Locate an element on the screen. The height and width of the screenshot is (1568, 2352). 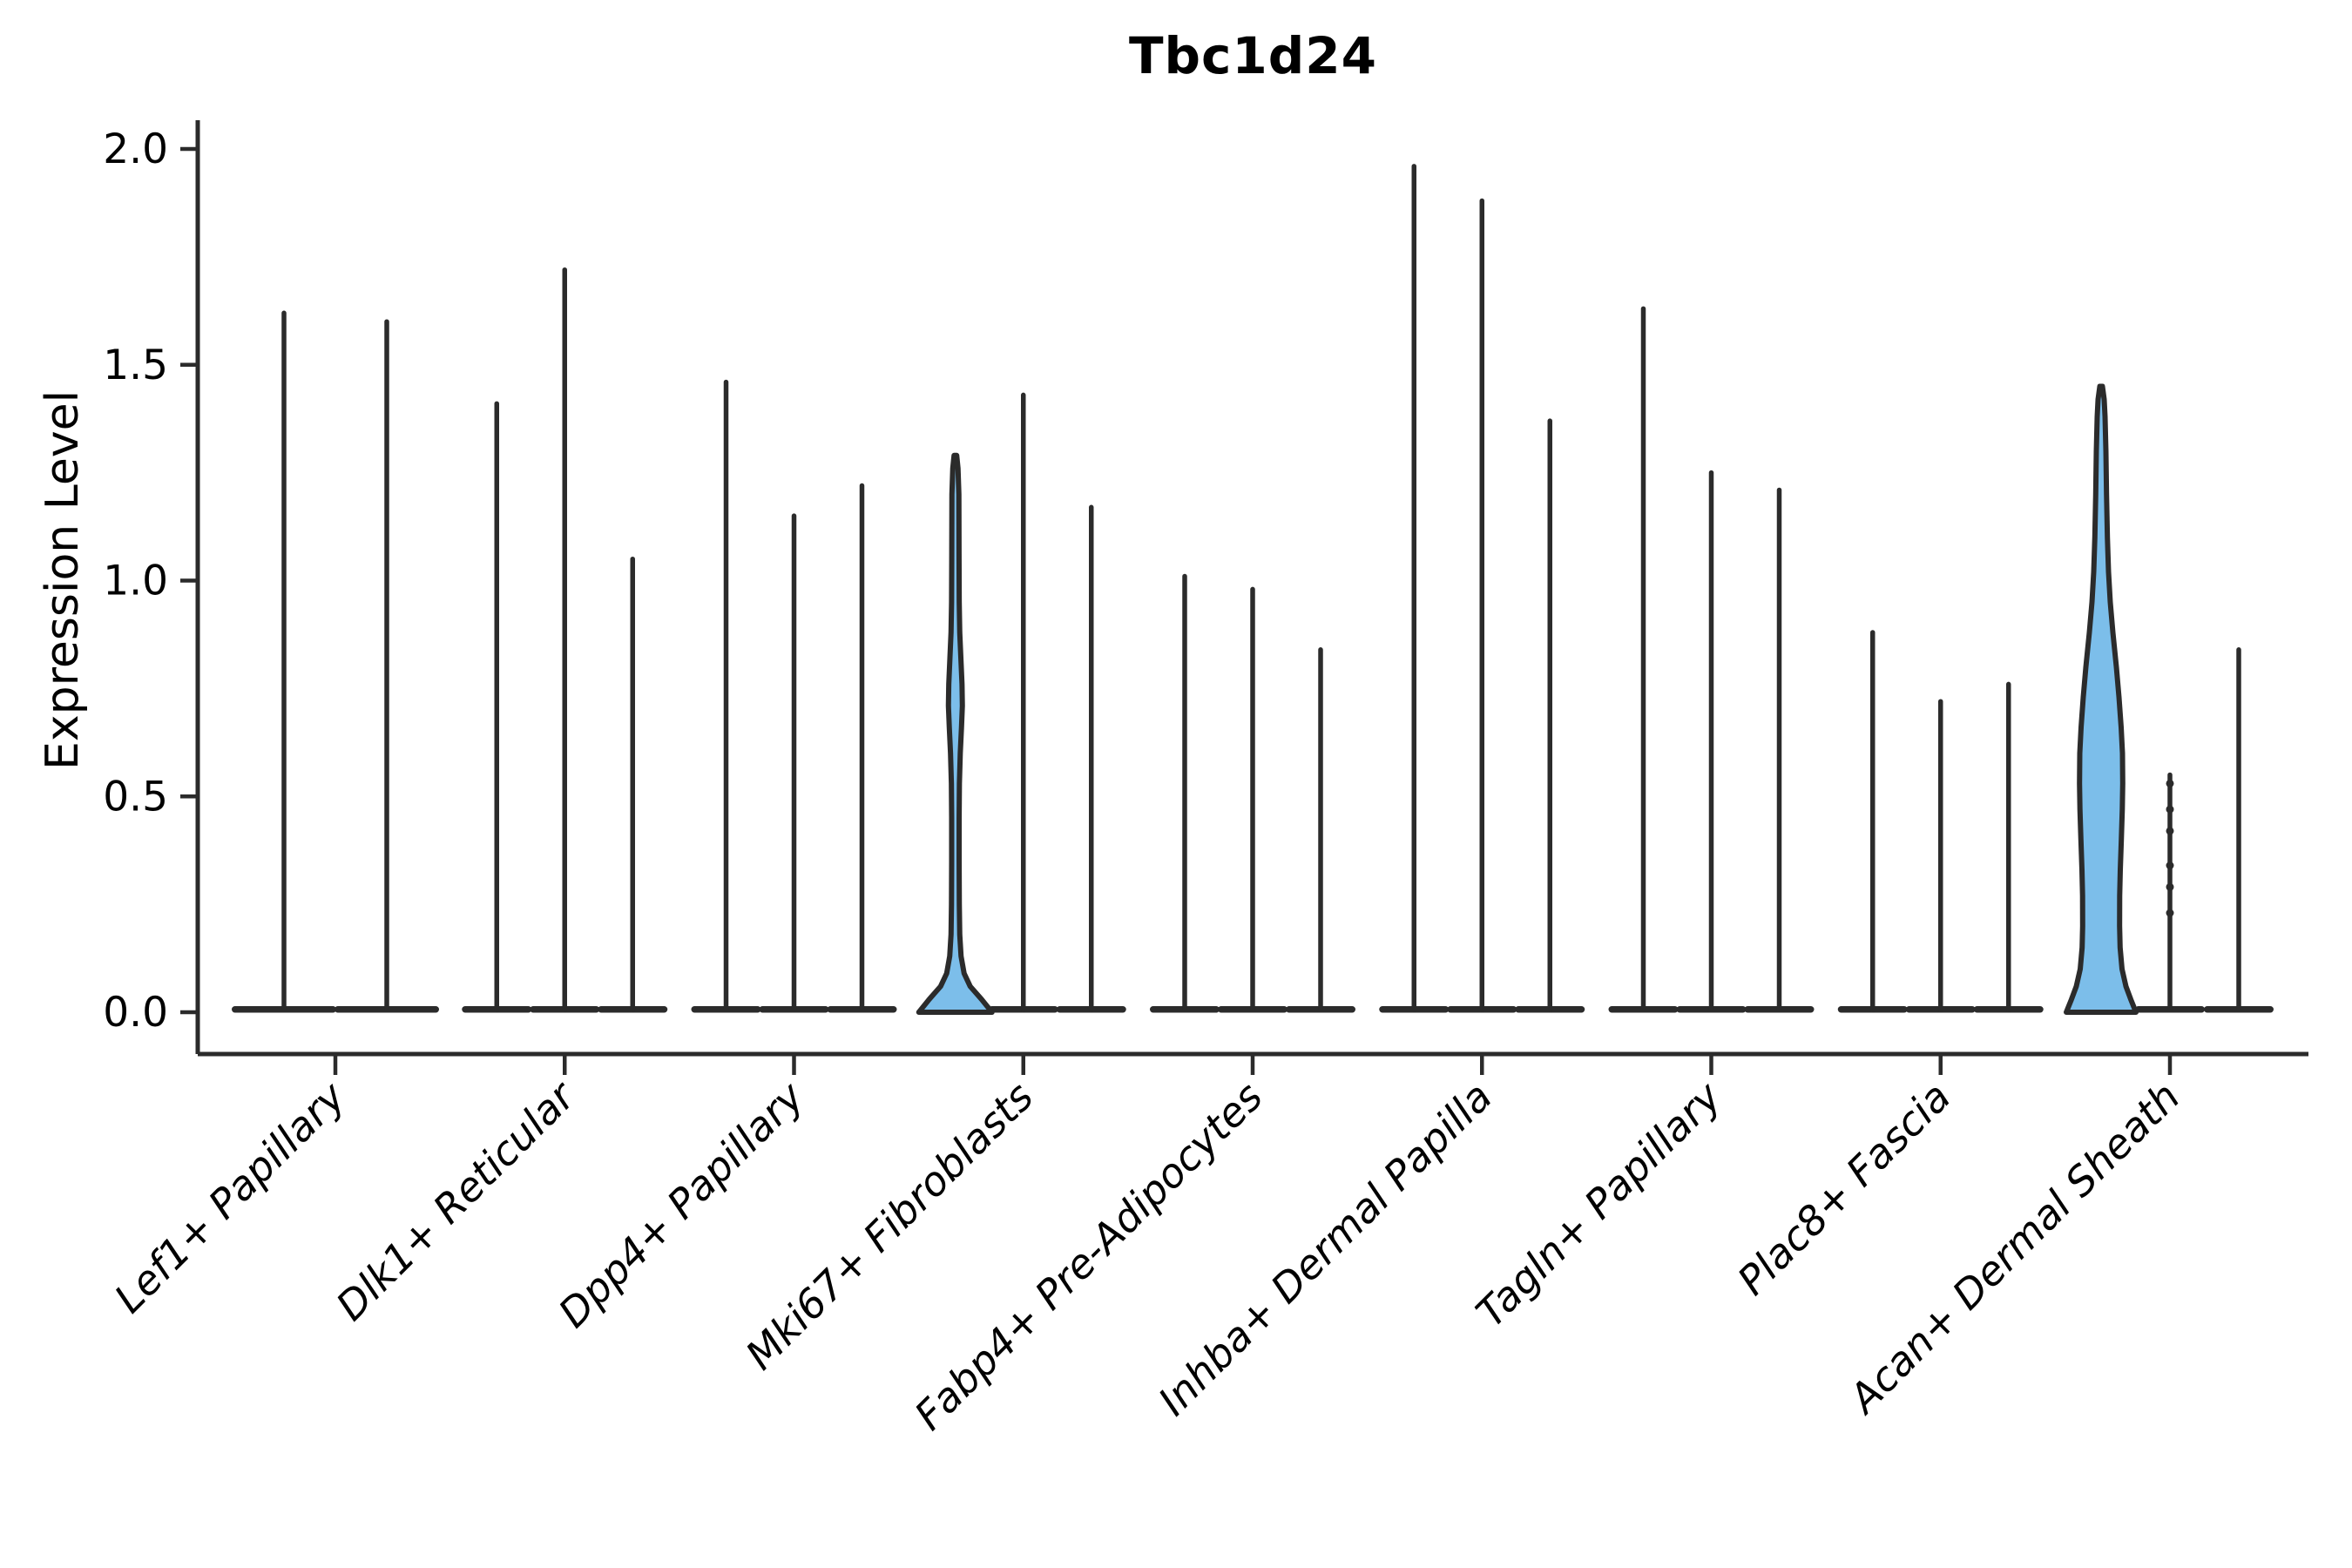
x-tick-label: Tagln+ Papillary is located at coordinates (1599, 1204).